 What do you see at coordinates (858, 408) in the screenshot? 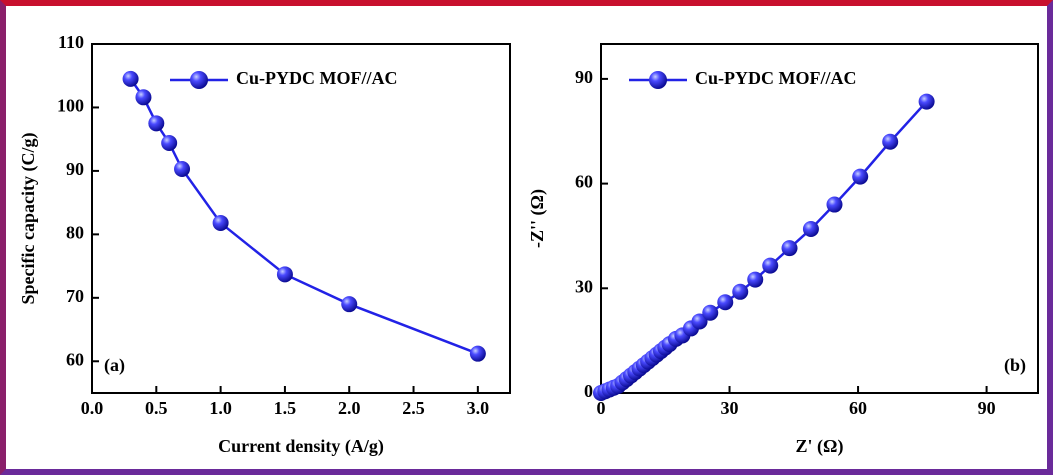
I see `x-tick-label: 60` at bounding box center [858, 408].